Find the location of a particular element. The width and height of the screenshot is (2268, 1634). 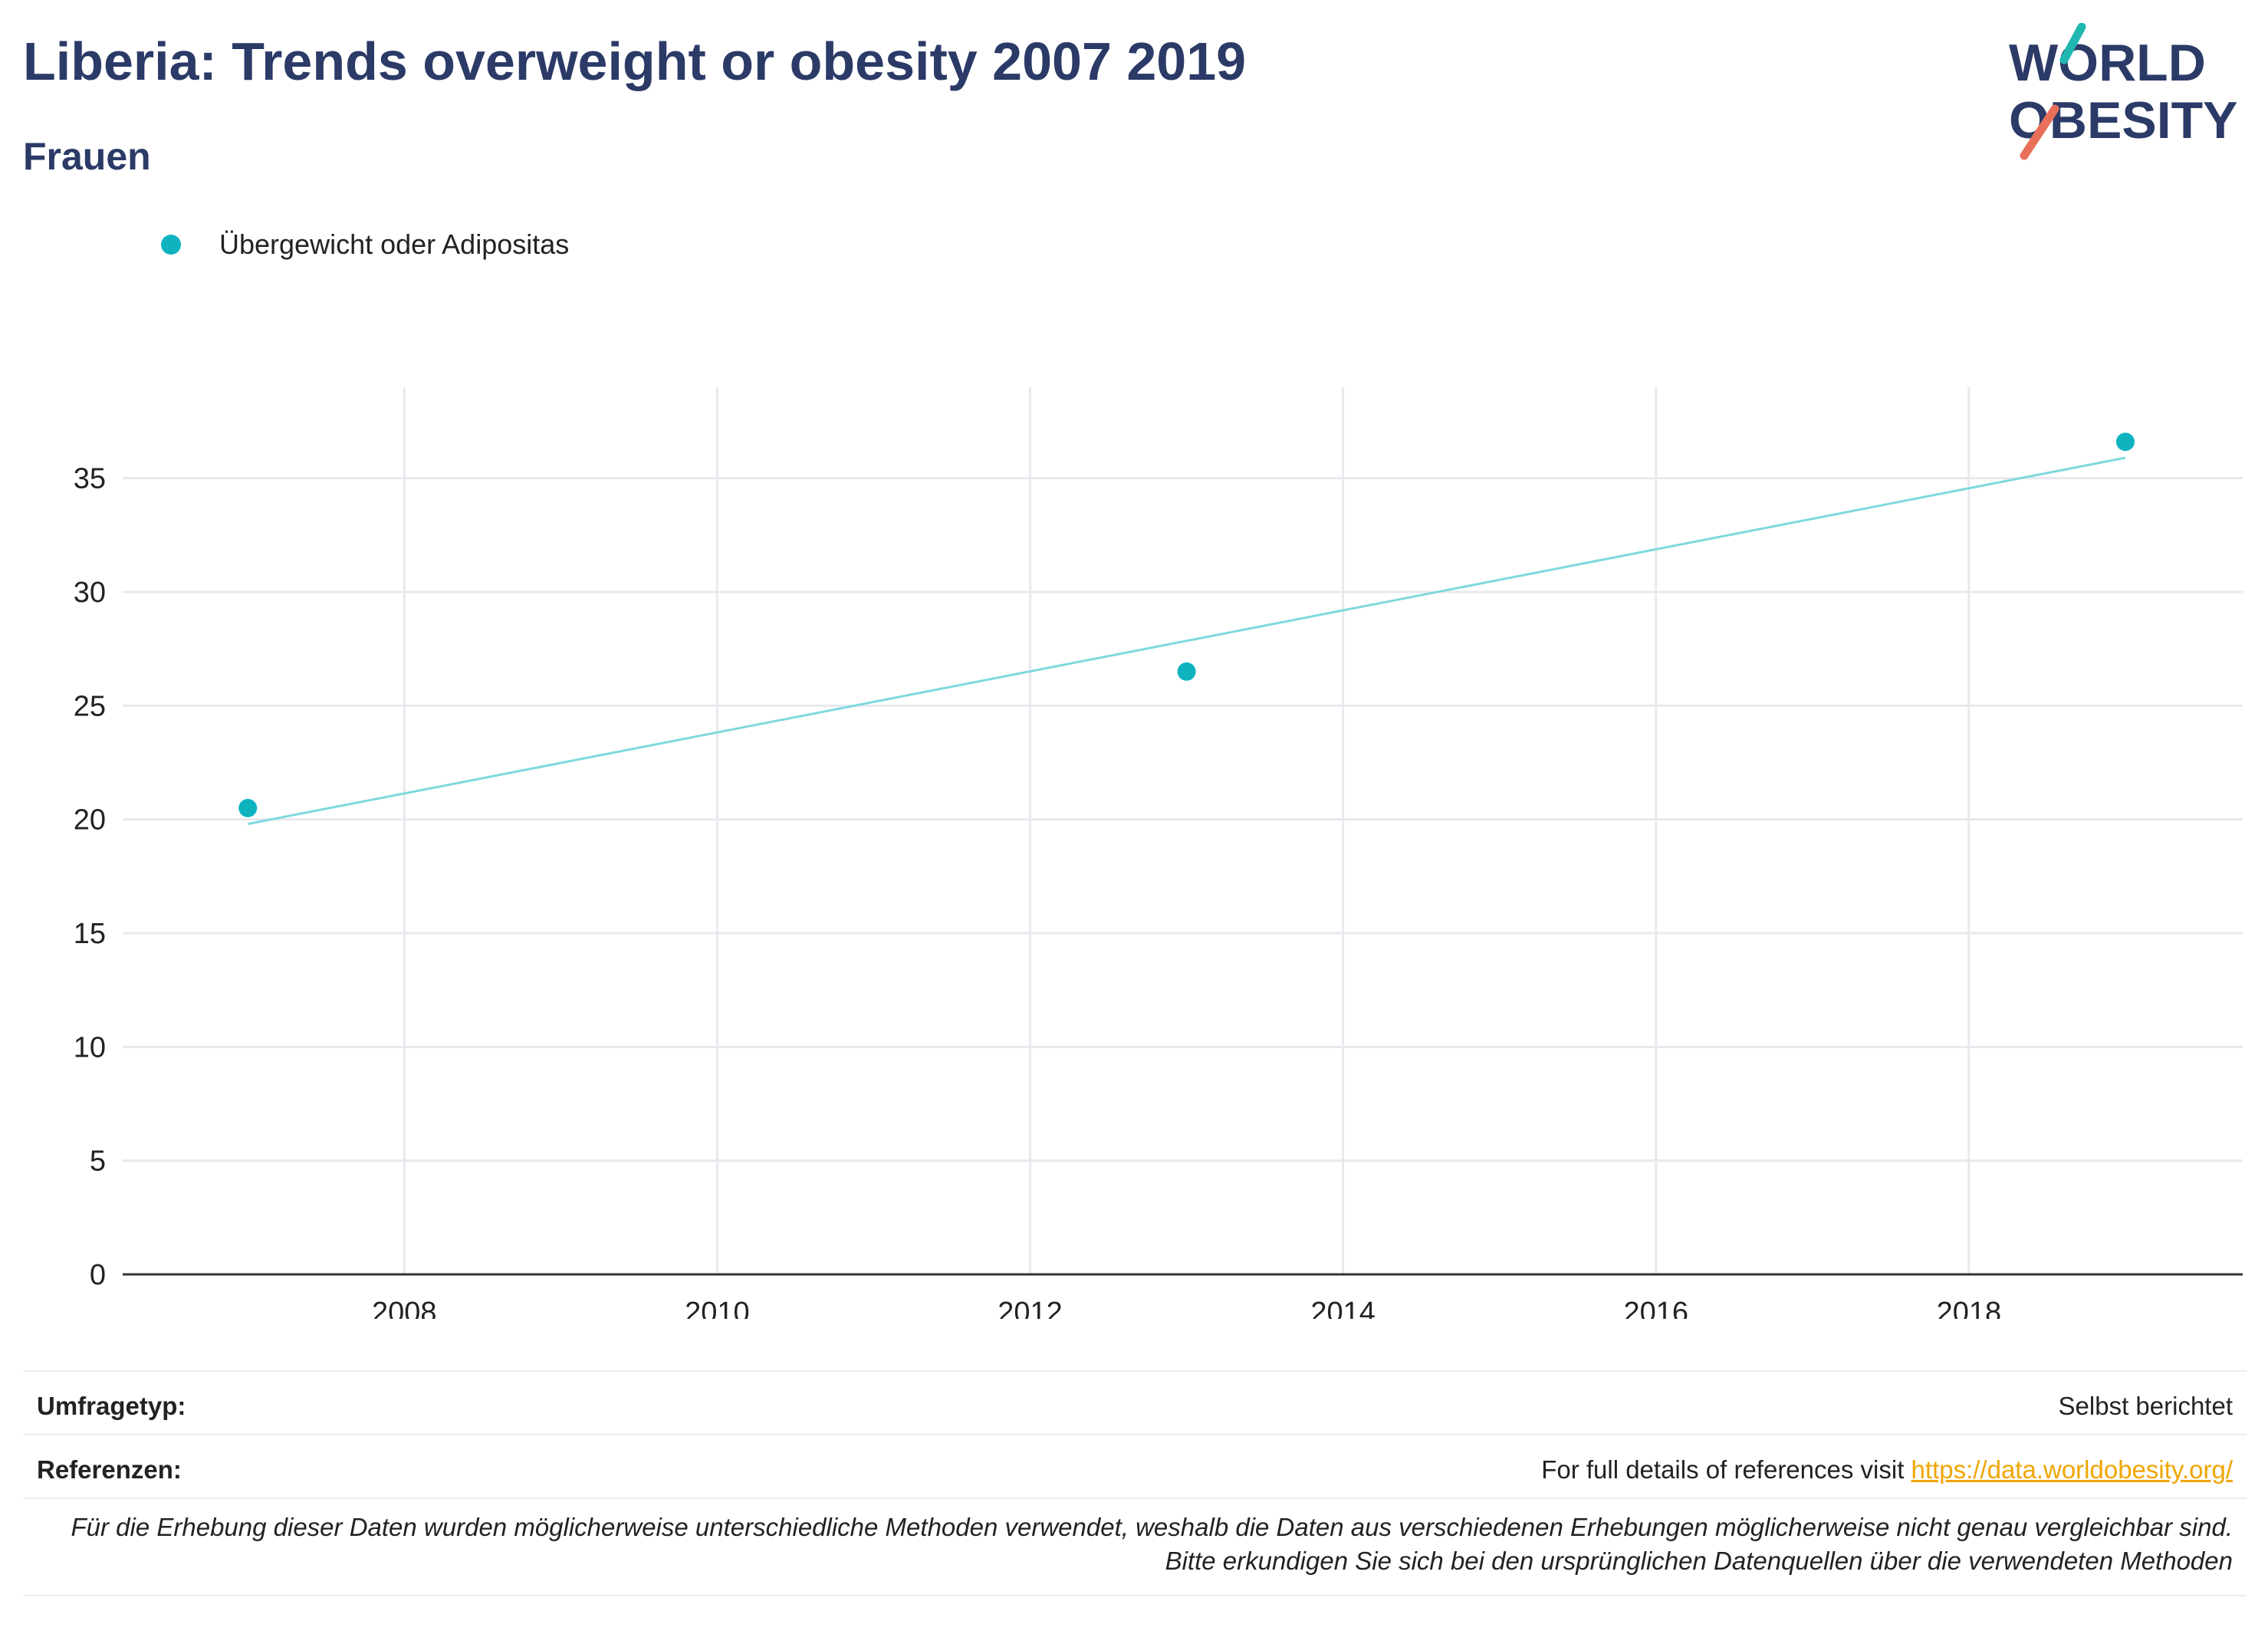

legend-label: Übergewicht oder Adipositas is located at coordinates (394, 244).